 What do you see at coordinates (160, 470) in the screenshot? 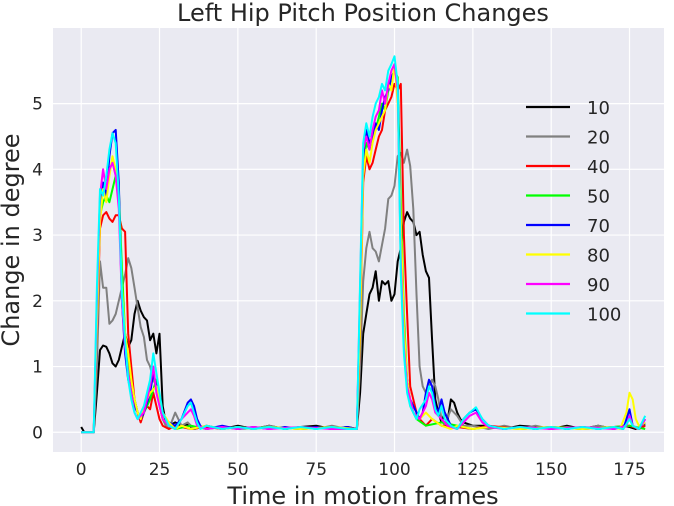
I see `x-tick-label: 25` at bounding box center [160, 470].